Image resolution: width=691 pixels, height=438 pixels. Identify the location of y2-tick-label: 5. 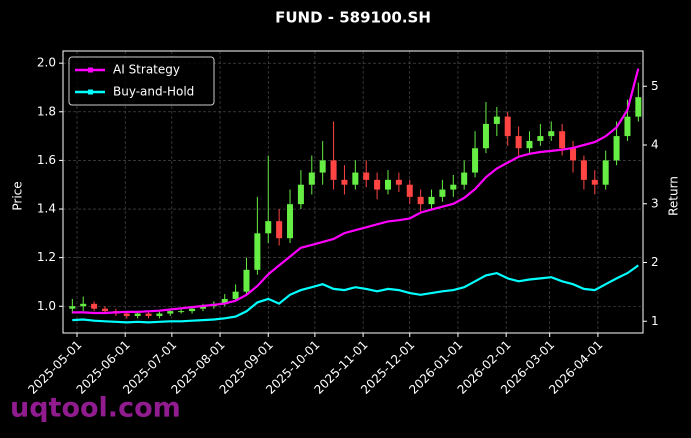
(655, 86).